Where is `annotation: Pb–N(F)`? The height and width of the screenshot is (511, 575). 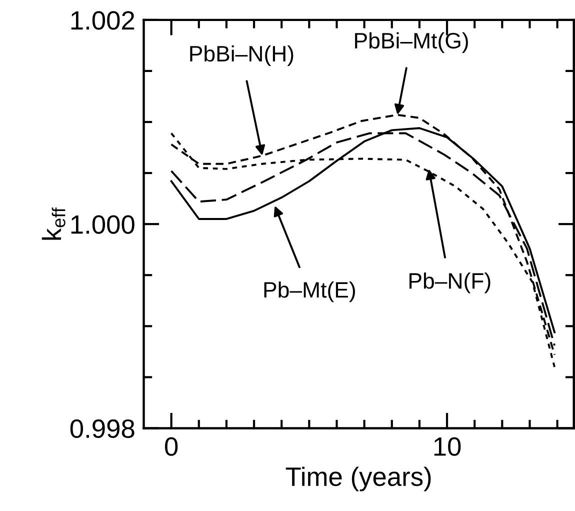 annotation: Pb–N(F) is located at coordinates (450, 283).